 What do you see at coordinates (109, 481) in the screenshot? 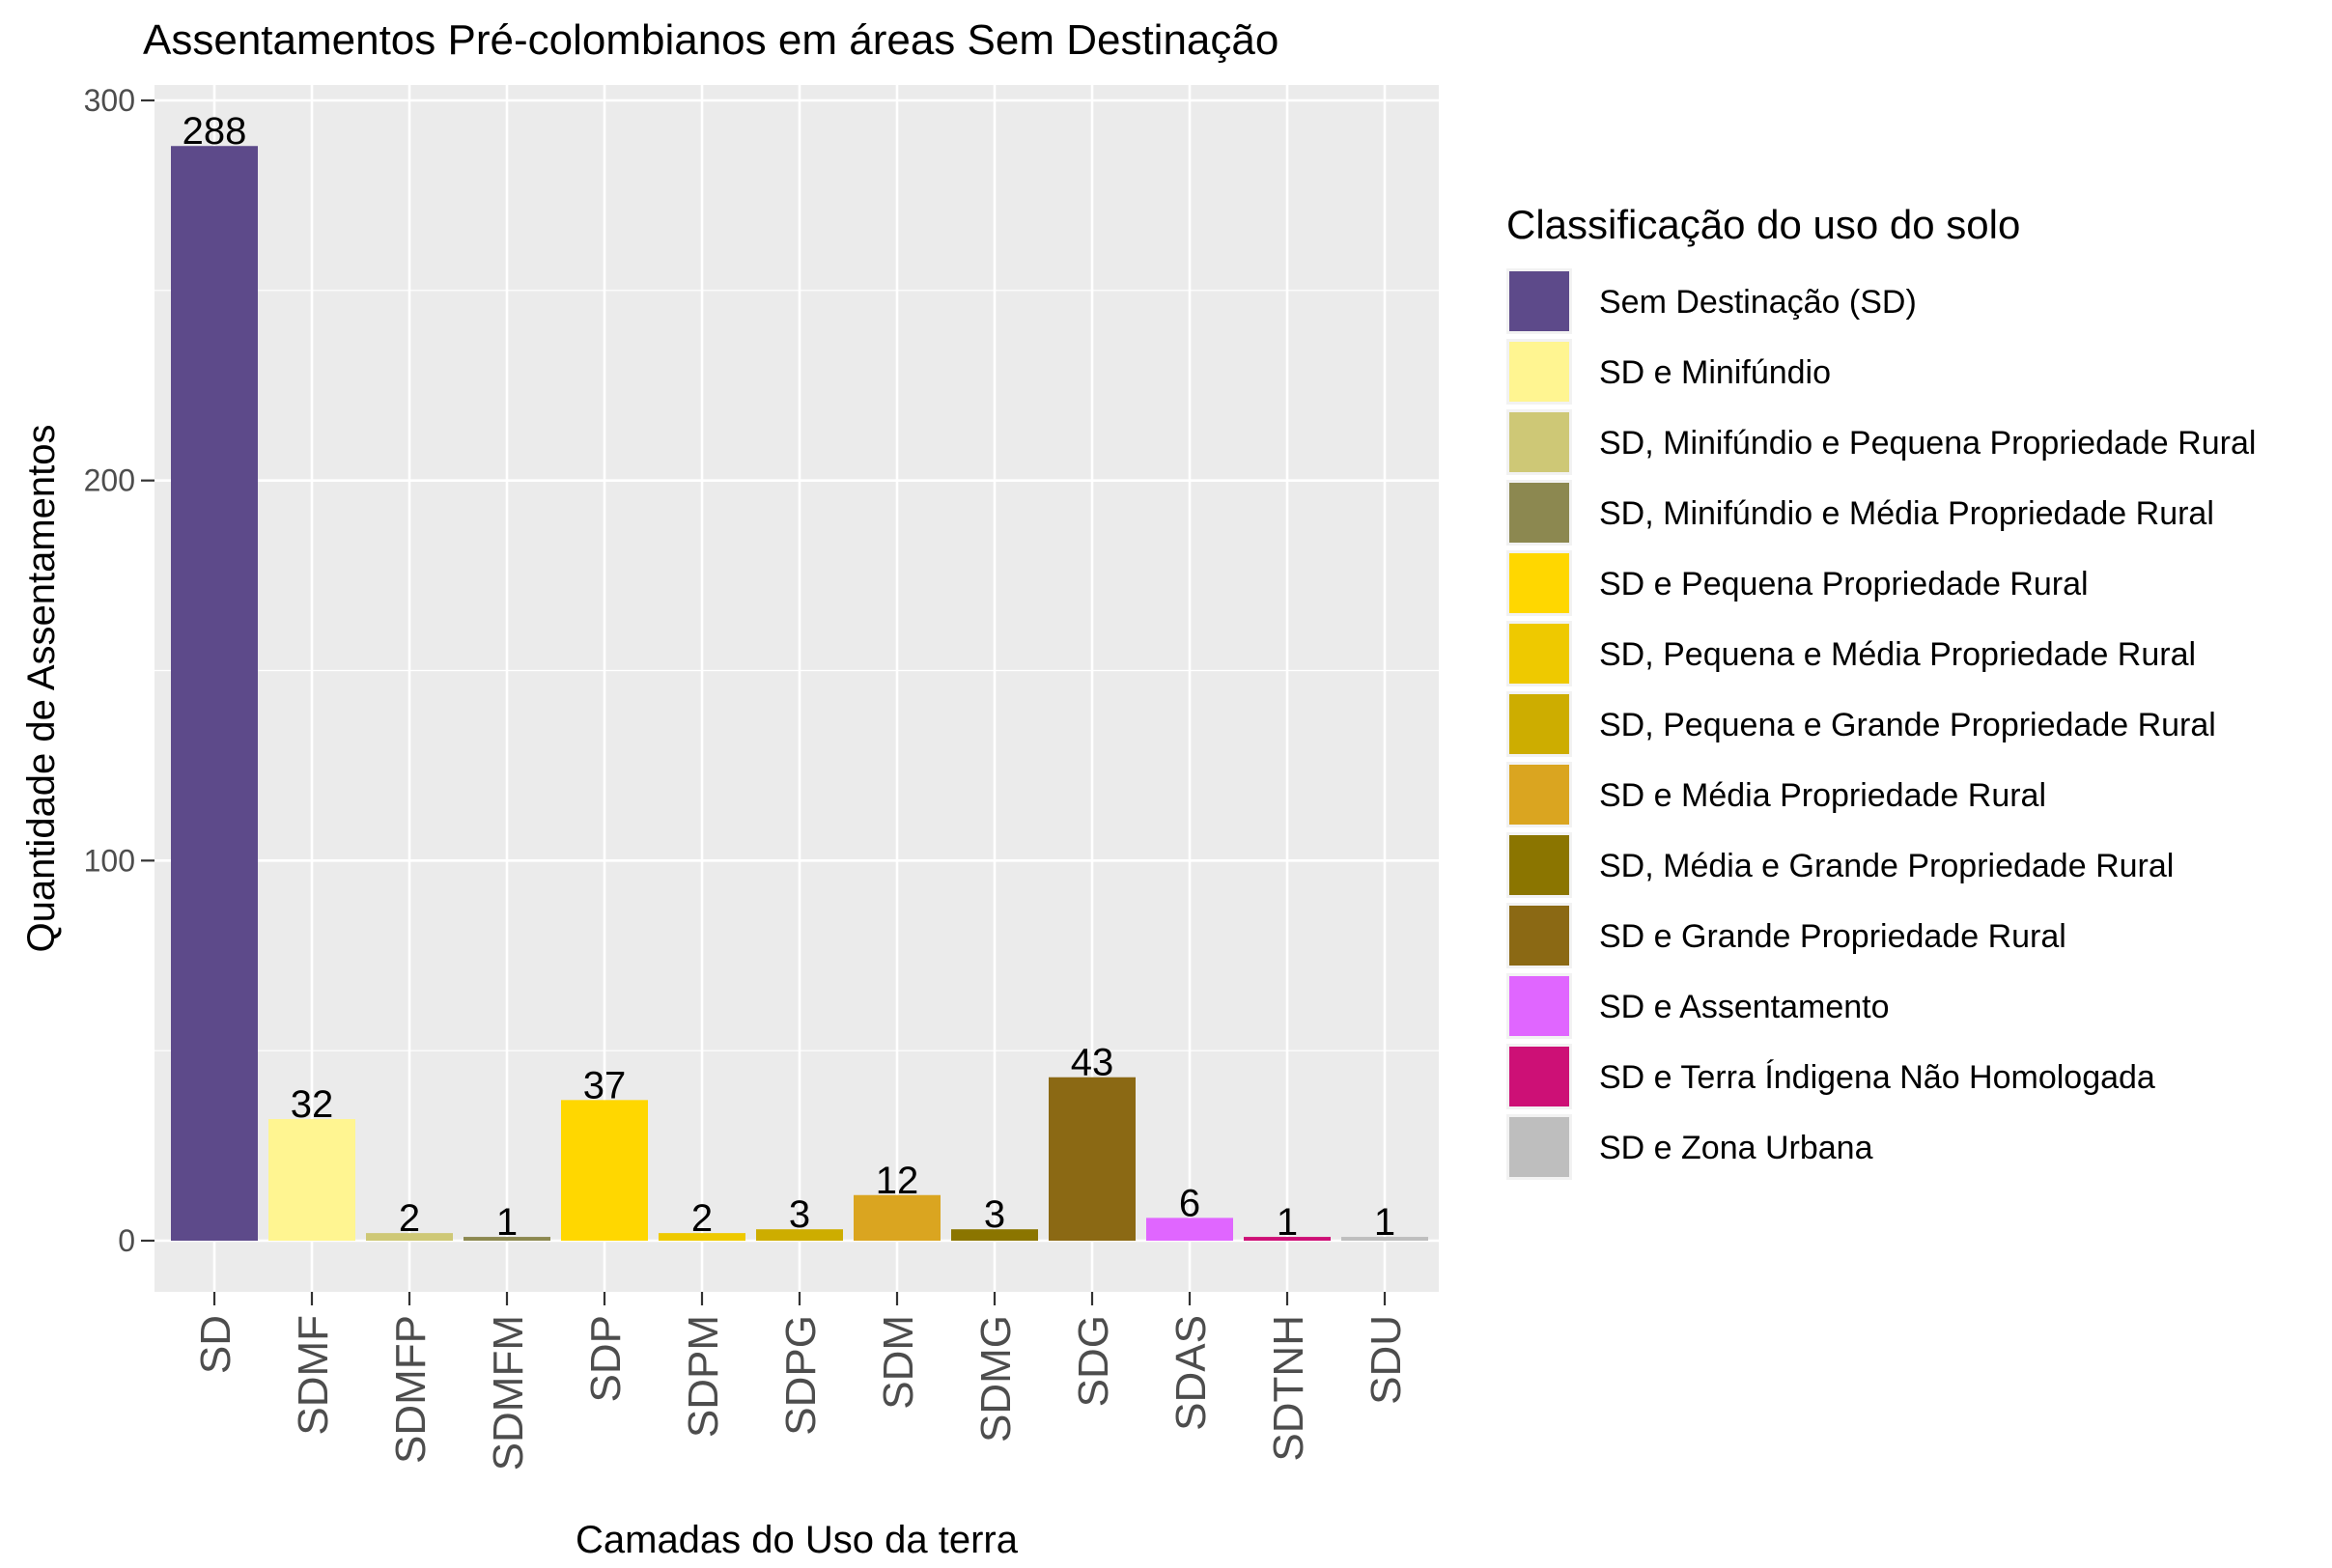
I see `y-tick-label: 200` at bounding box center [109, 481].